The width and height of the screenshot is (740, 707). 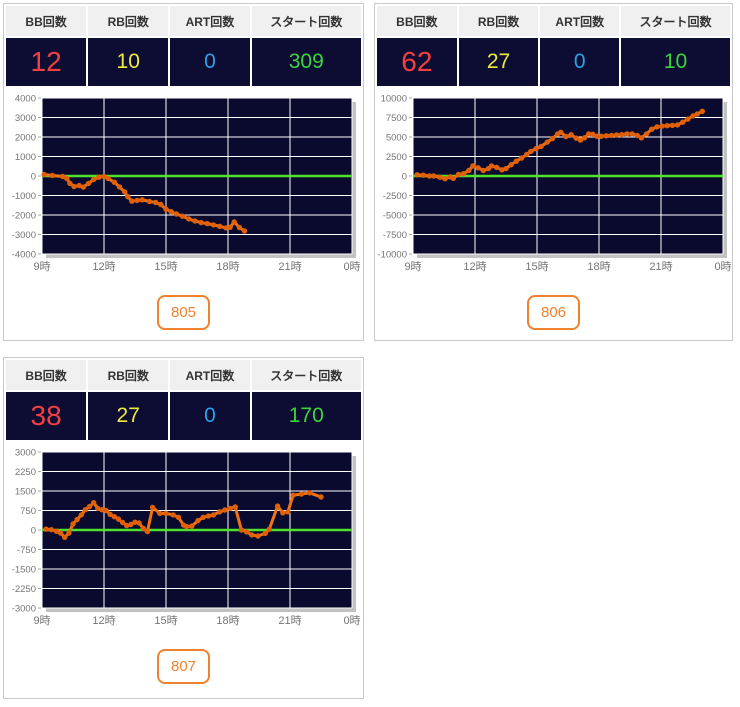 I want to click on start-count-value: 10, so click(x=675, y=62).